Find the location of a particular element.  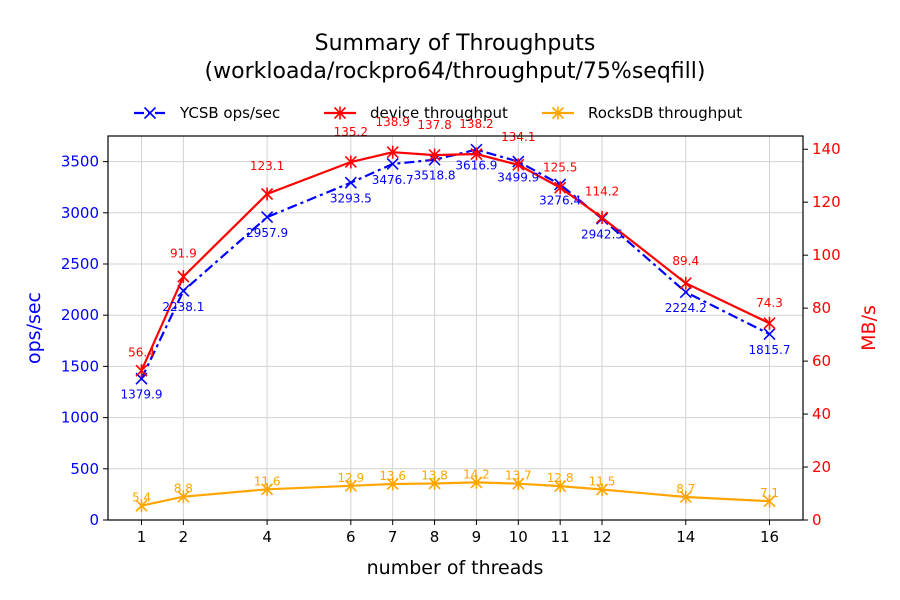

data-label: 11.5 is located at coordinates (602, 482).